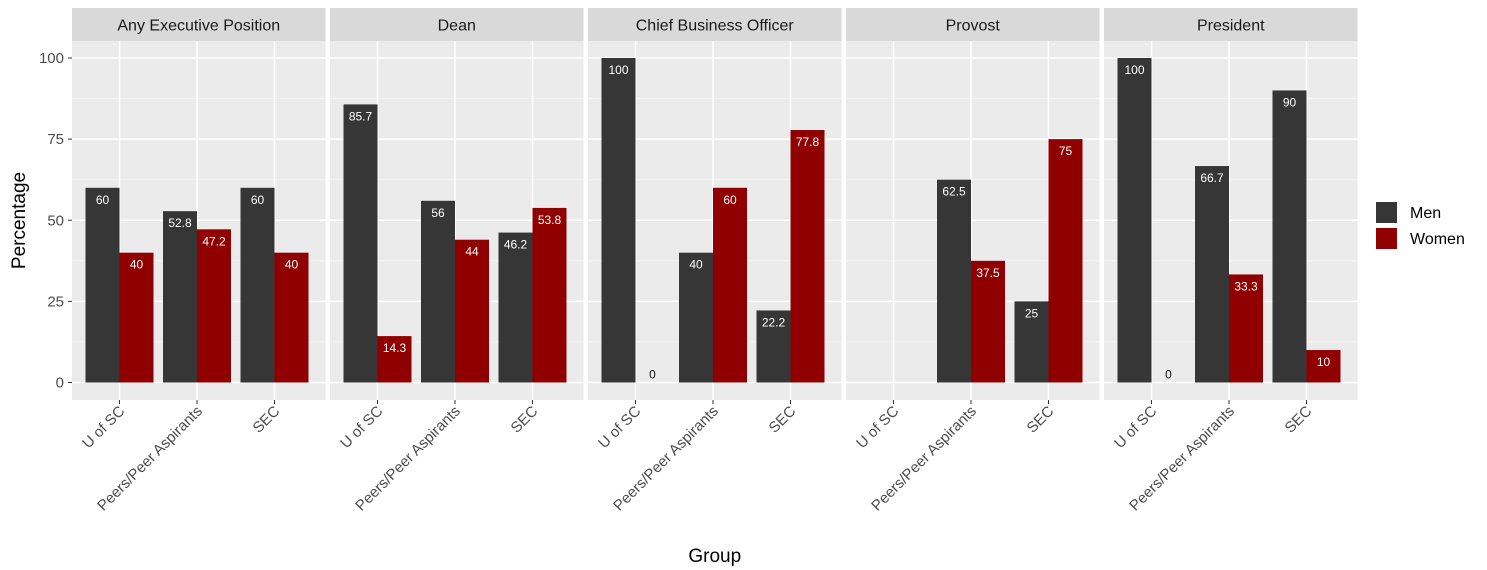  Describe the element at coordinates (516, 245) in the screenshot. I see `data-label: 46.2` at that location.